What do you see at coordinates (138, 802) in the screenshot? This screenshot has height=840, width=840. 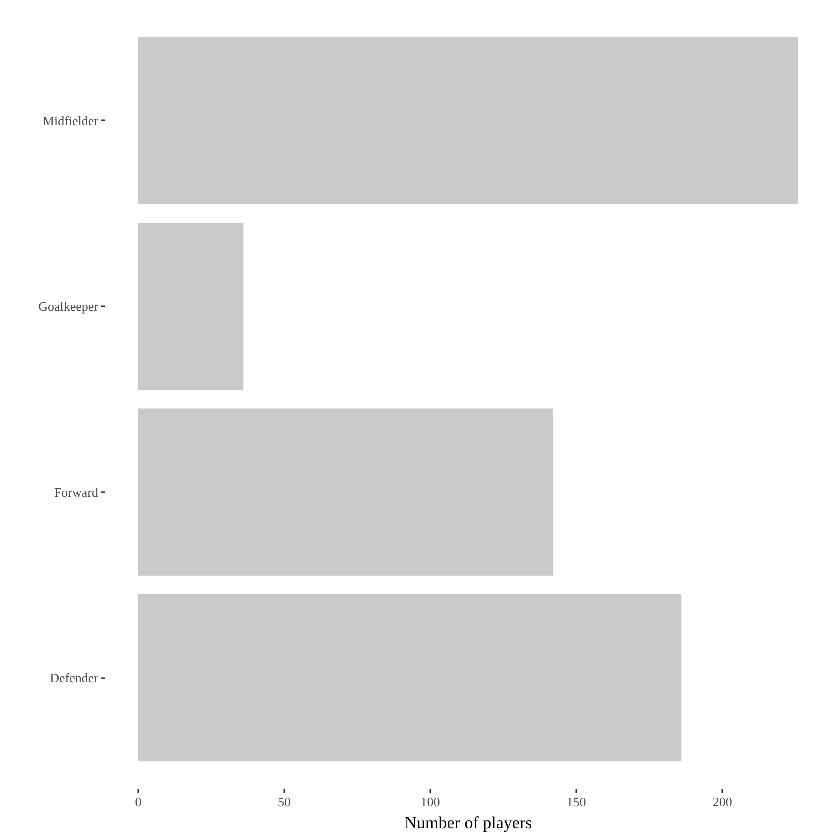 I see `x-tick-label: 0` at bounding box center [138, 802].